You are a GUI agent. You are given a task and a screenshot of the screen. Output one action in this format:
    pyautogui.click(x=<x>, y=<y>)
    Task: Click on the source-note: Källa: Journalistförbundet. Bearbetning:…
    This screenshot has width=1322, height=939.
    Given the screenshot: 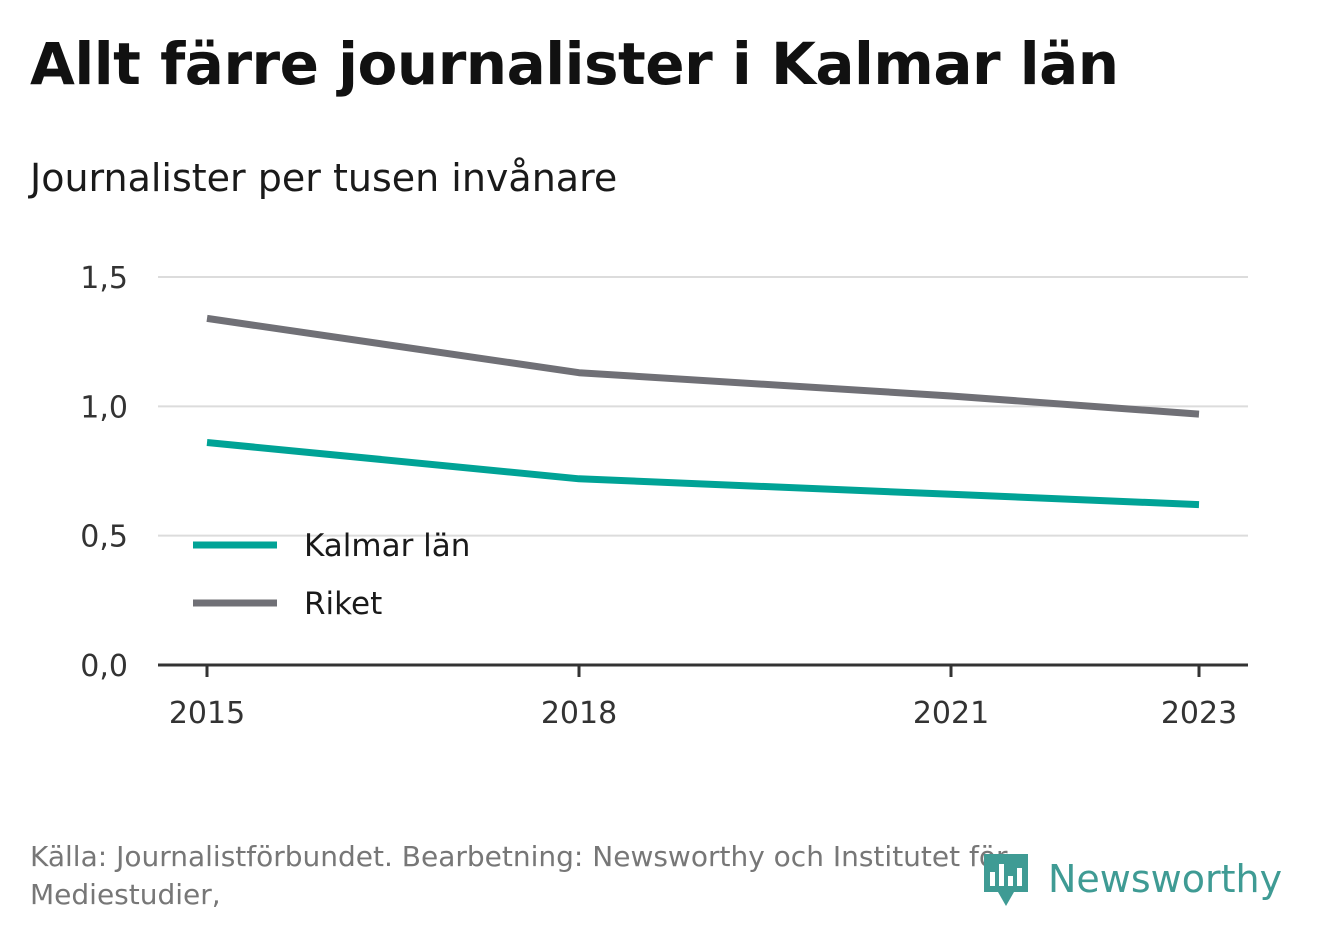 What is the action you would take?
    pyautogui.click(x=519, y=875)
    